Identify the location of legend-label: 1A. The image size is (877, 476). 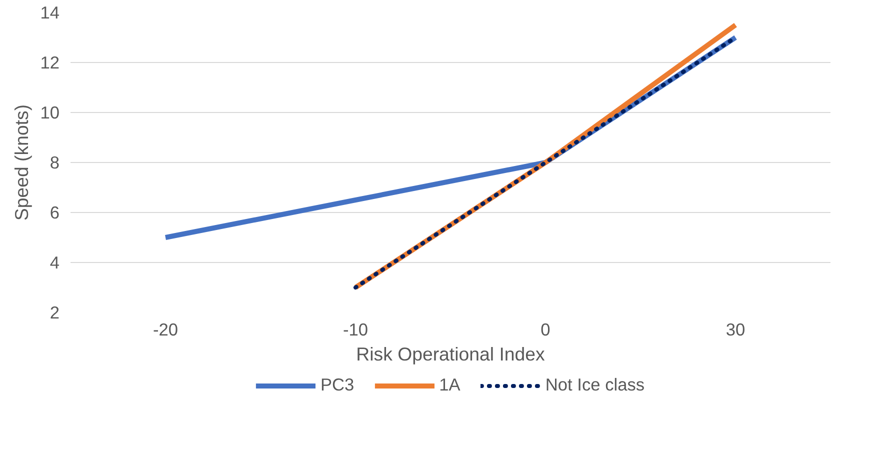
(449, 385).